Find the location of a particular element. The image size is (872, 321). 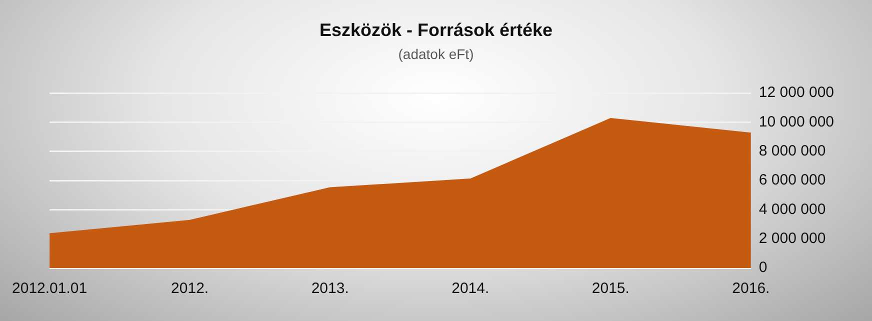

y-tick-label: 6 000 000 is located at coordinates (792, 180).